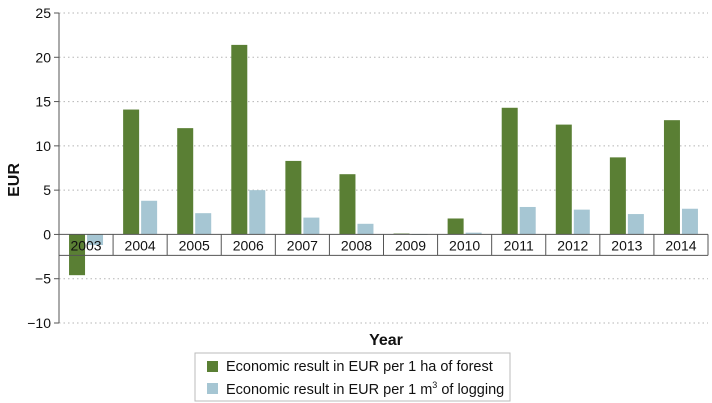 The image size is (712, 403). What do you see at coordinates (43, 57) in the screenshot?
I see `y-tick-label: 20` at bounding box center [43, 57].